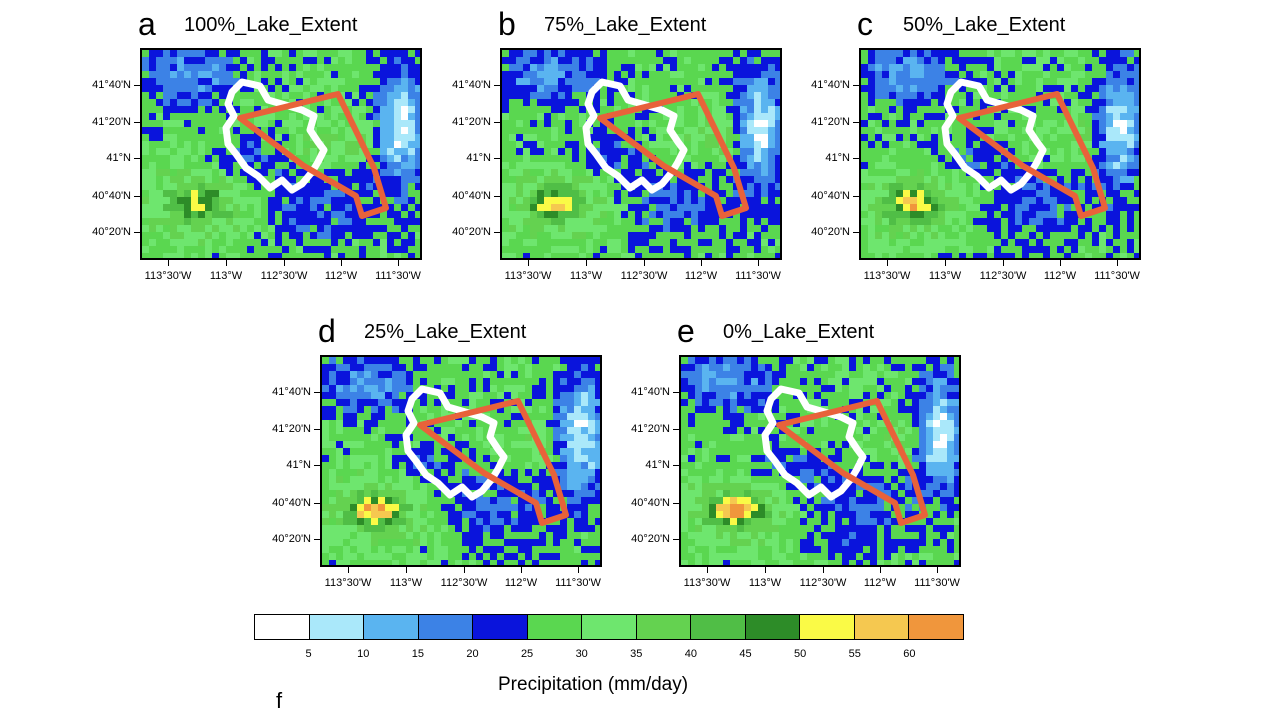 The image size is (1280, 714). What do you see at coordinates (309, 654) in the screenshot?
I see `colorbar-tick-label: 5` at bounding box center [309, 654].